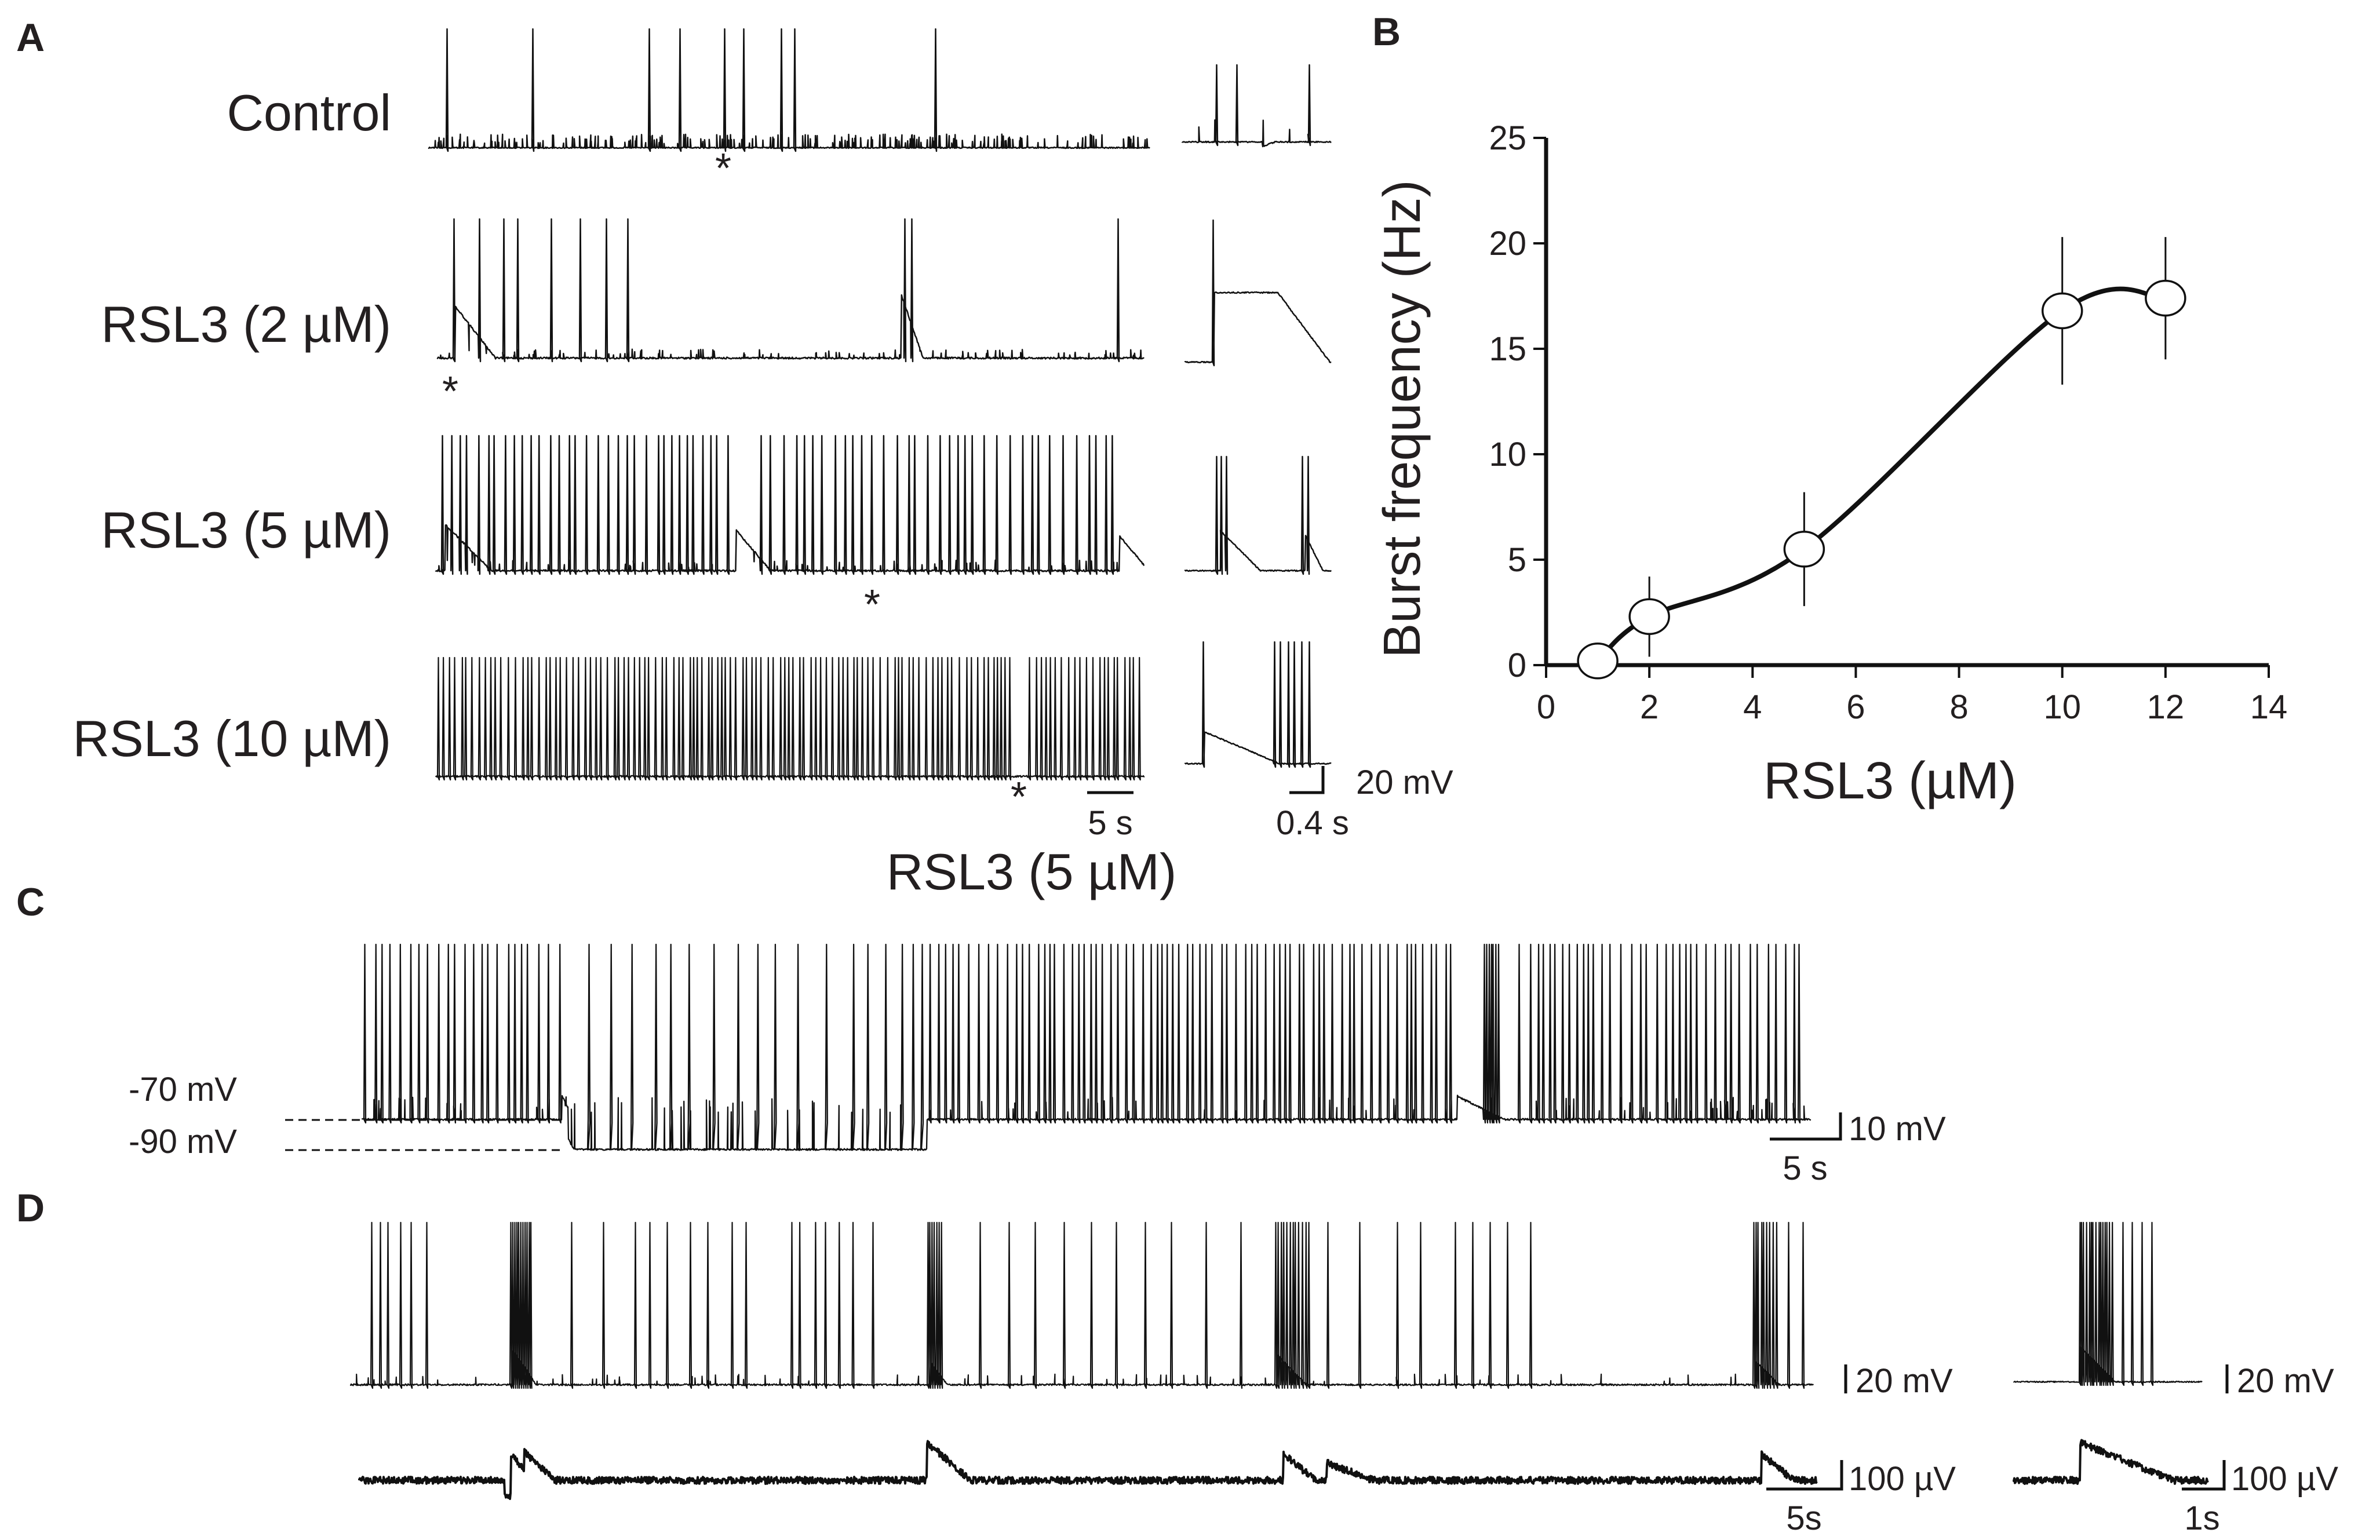 The width and height of the screenshot is (2380, 1540). What do you see at coordinates (2111, 1462) in the screenshot?
I see `inset-trace-d-field` at bounding box center [2111, 1462].